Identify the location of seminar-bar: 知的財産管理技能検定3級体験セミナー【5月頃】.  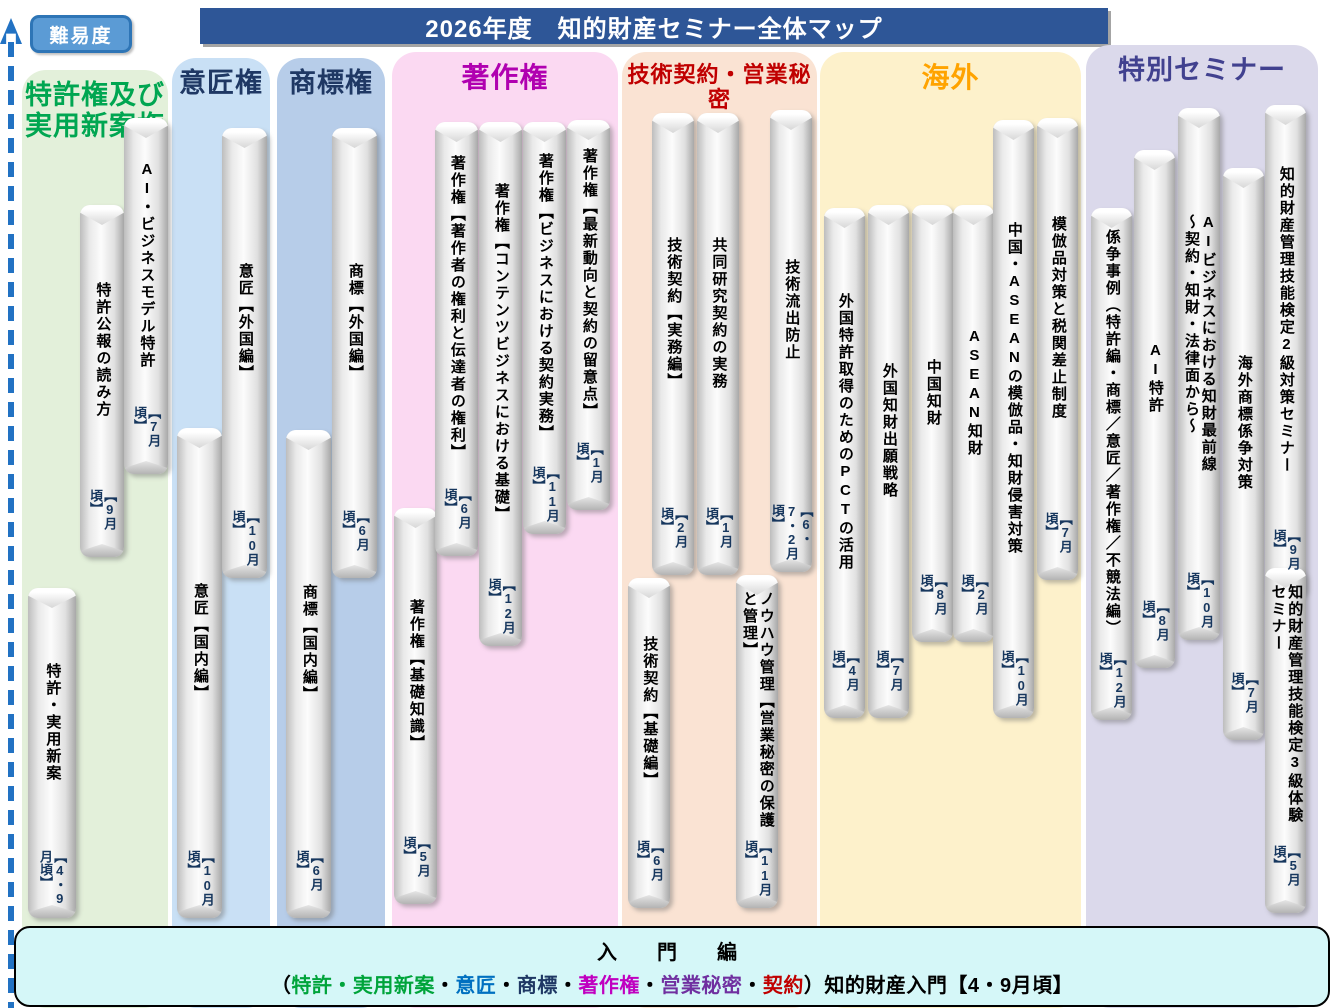
(1285, 740).